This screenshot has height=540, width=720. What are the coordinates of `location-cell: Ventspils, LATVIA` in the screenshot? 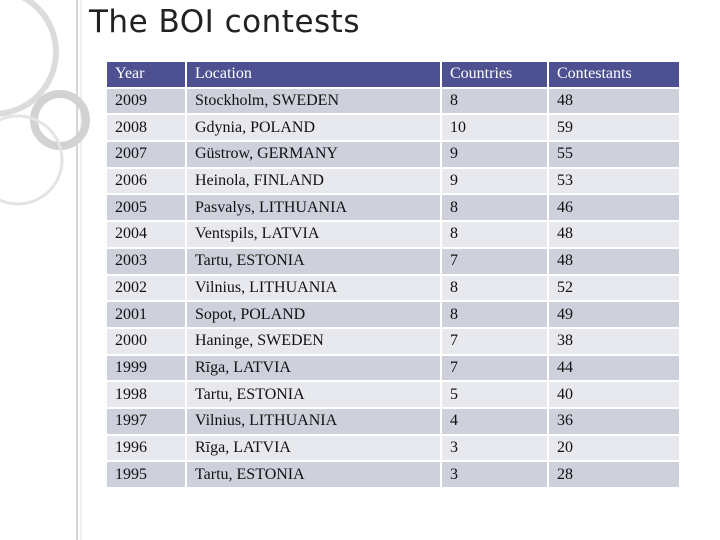 It's located at (313, 234).